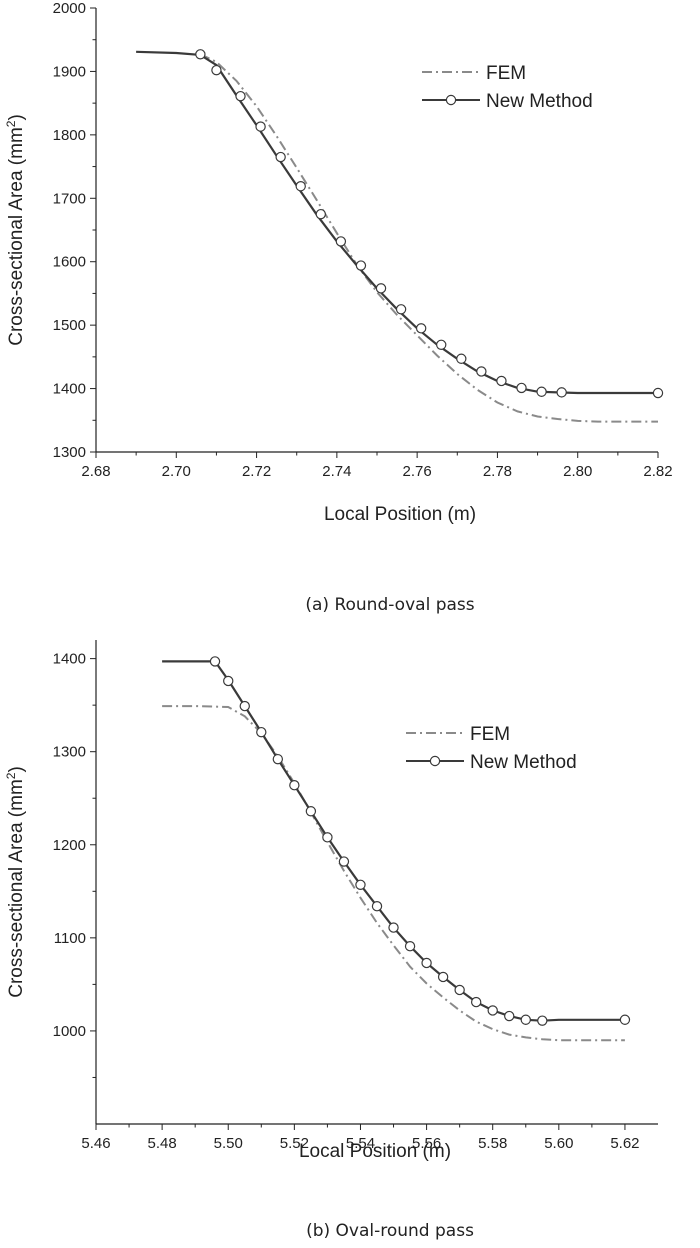 This screenshot has height=1248, width=700. I want to click on x-tick-label: 2.70, so click(176, 471).